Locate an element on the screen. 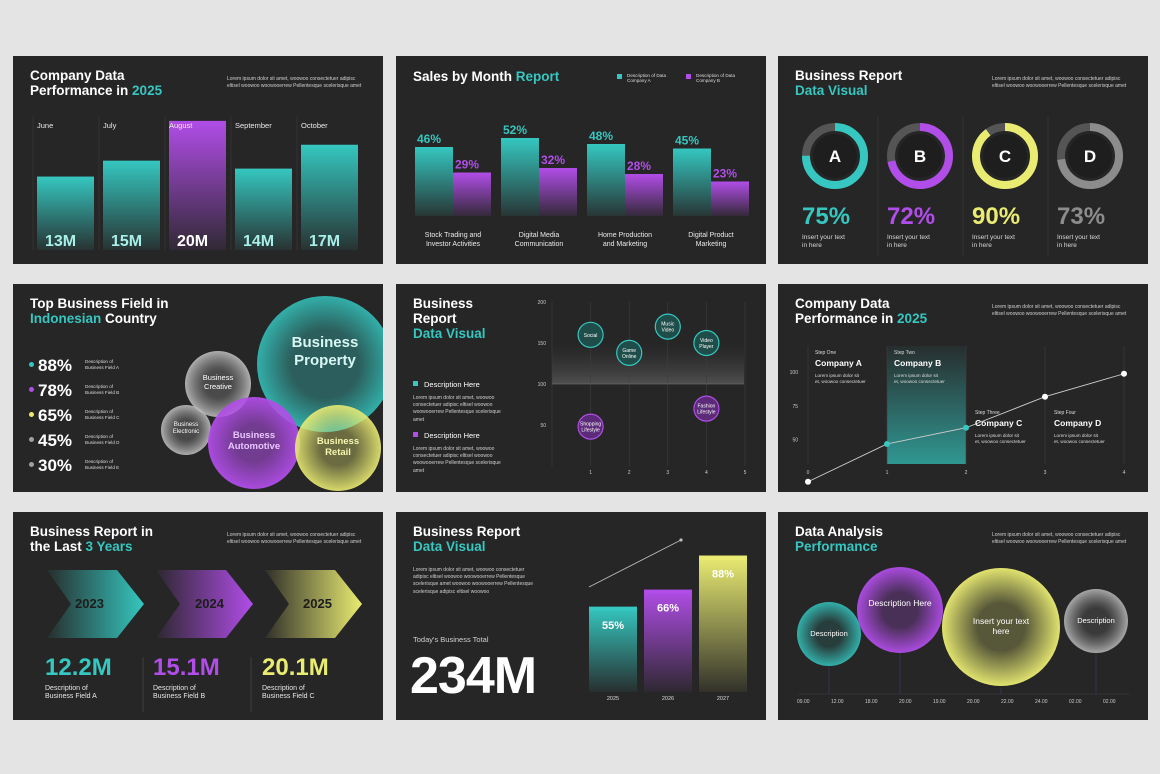 The width and height of the screenshot is (1160, 774). category-label: Digital Media is located at coordinates (539, 235).